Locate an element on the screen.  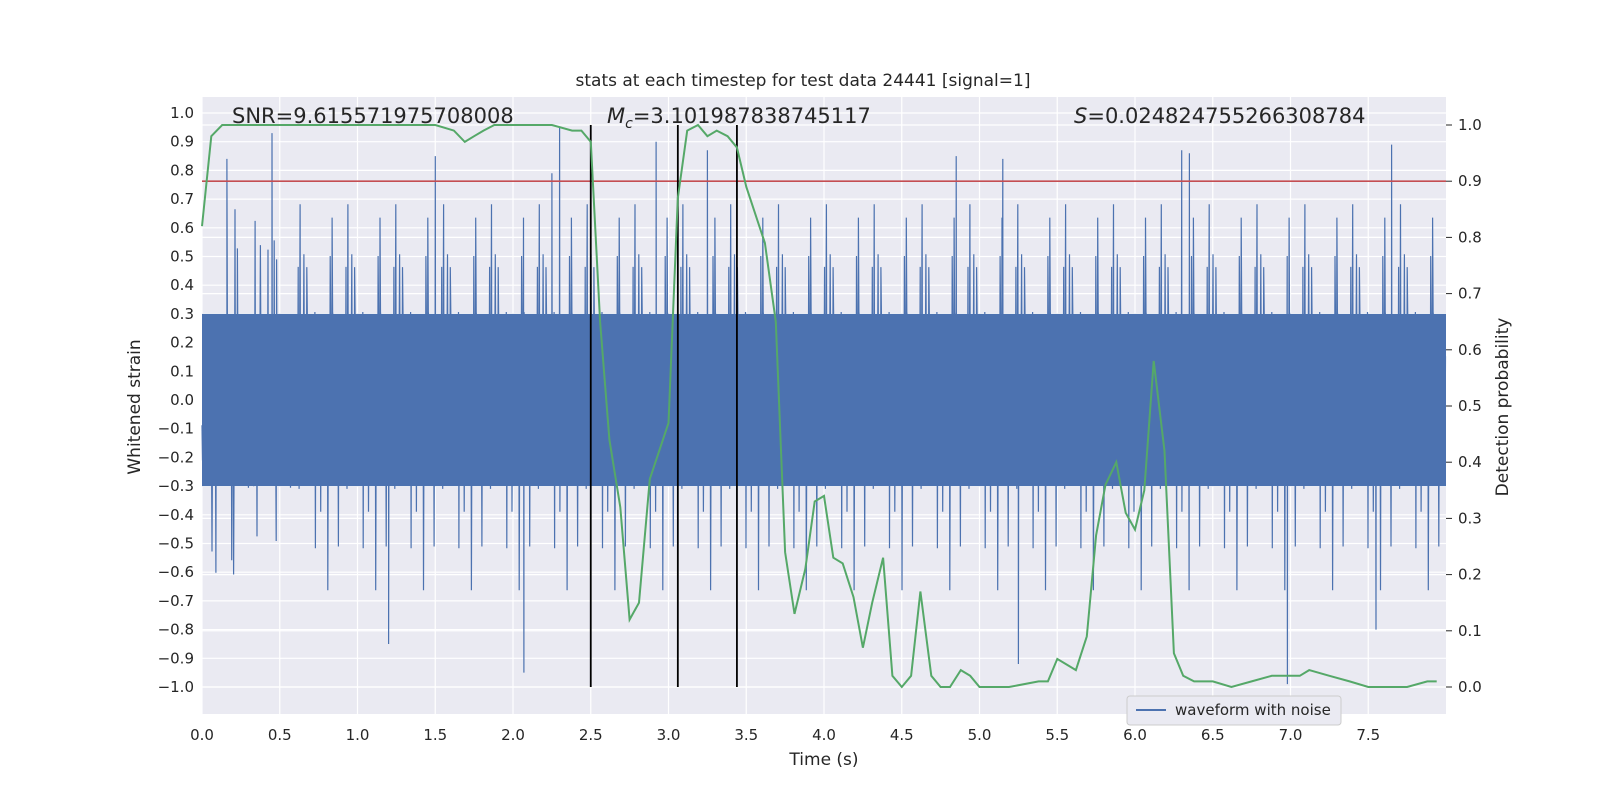
x-tick-label: 3.0 is located at coordinates (669, 735).